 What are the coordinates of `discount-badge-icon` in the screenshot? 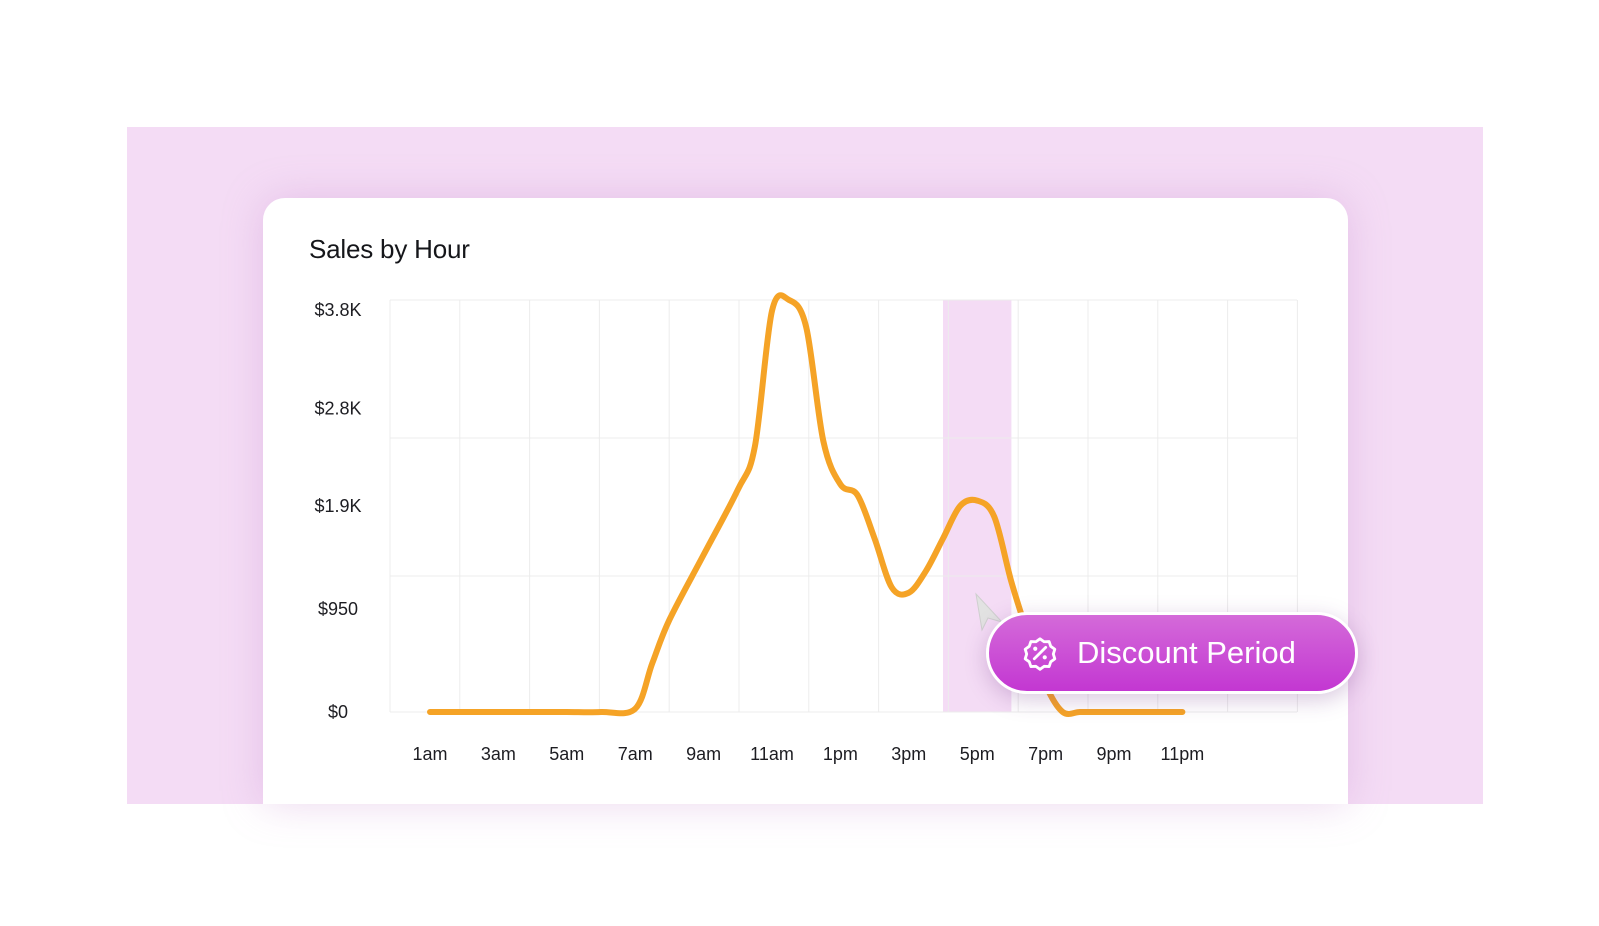 It's located at (1040, 654).